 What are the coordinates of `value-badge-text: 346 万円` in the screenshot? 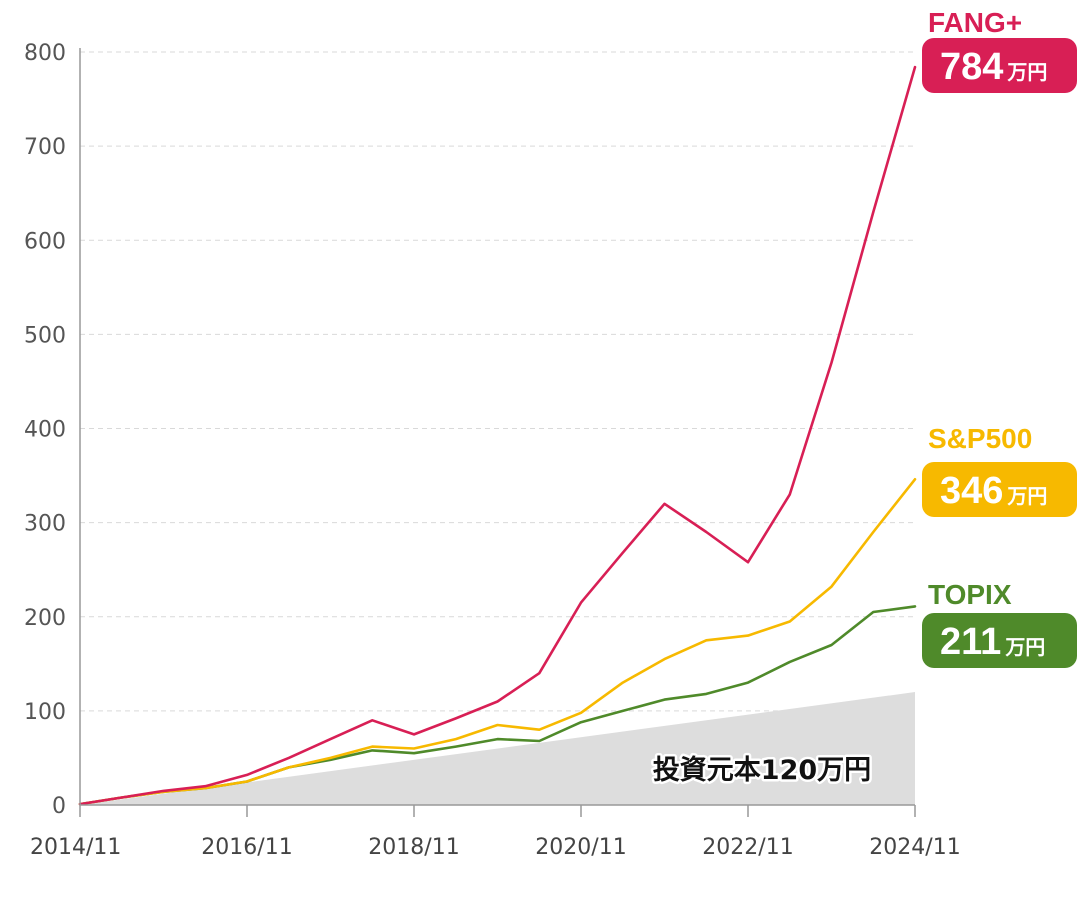 It's located at (993, 491).